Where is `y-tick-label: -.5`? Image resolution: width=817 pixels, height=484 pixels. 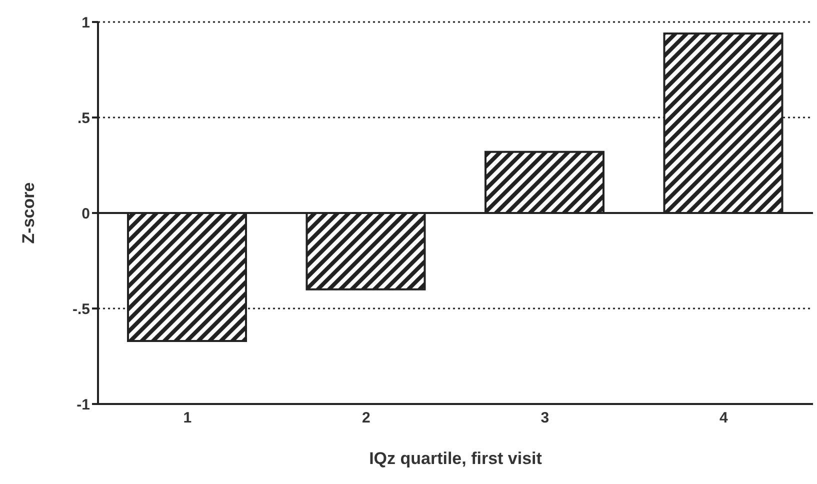
y-tick-label: -.5 is located at coordinates (81, 309).